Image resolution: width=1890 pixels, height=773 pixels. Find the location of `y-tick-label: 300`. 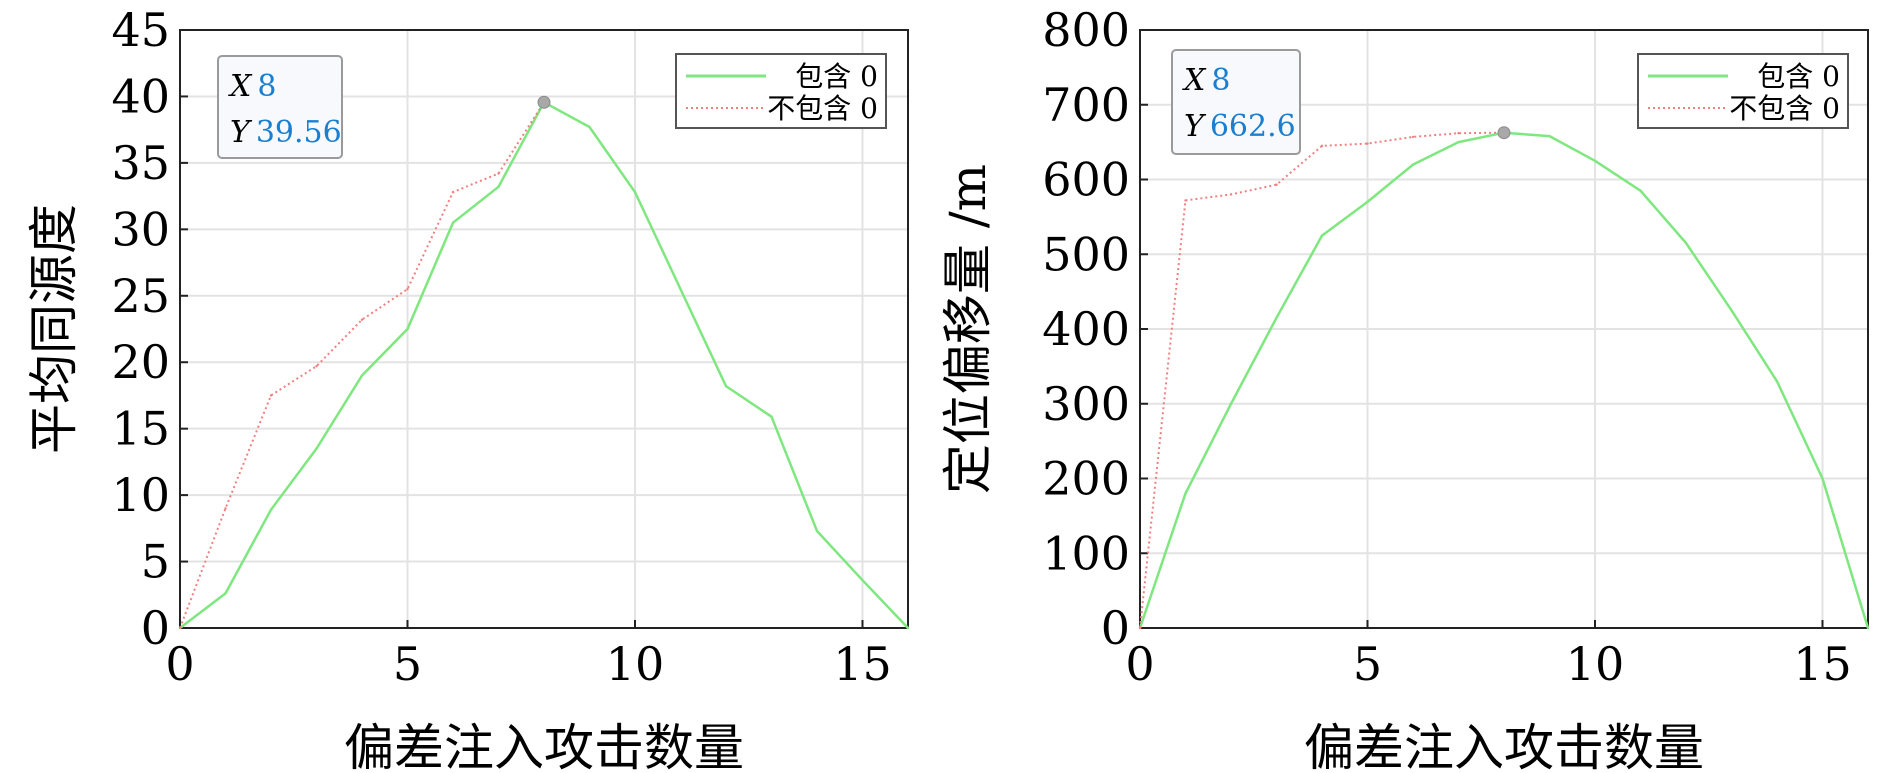

y-tick-label: 300 is located at coordinates (1086, 404).